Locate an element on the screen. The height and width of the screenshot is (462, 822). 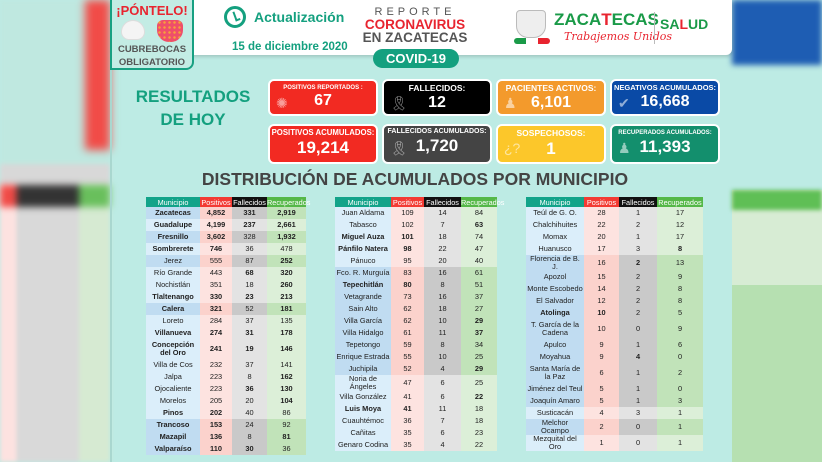
mask-mandatory-badge: ¡PÓNTELO! CUBREBOCAS OBLIGATORIO is located at coordinates (152, 35).